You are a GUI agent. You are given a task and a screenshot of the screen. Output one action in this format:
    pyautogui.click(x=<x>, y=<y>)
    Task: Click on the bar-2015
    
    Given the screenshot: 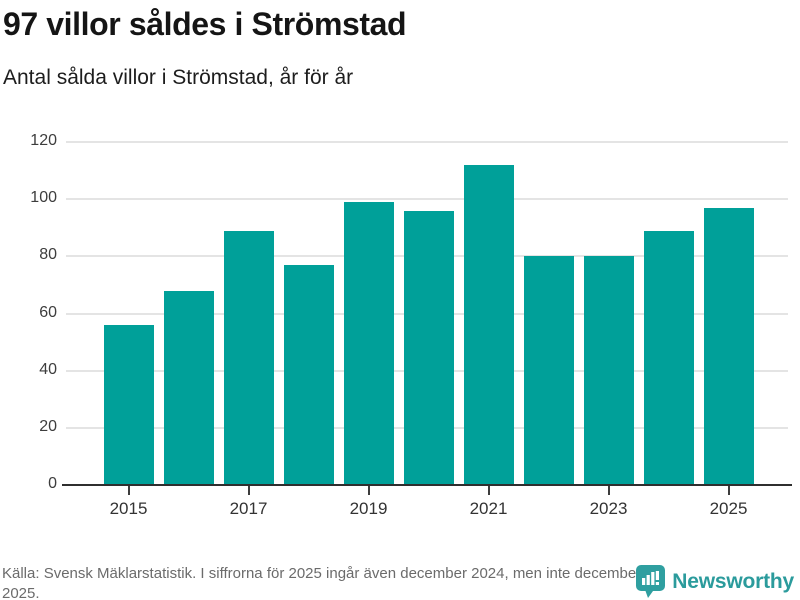 What is the action you would take?
    pyautogui.click(x=128, y=404)
    